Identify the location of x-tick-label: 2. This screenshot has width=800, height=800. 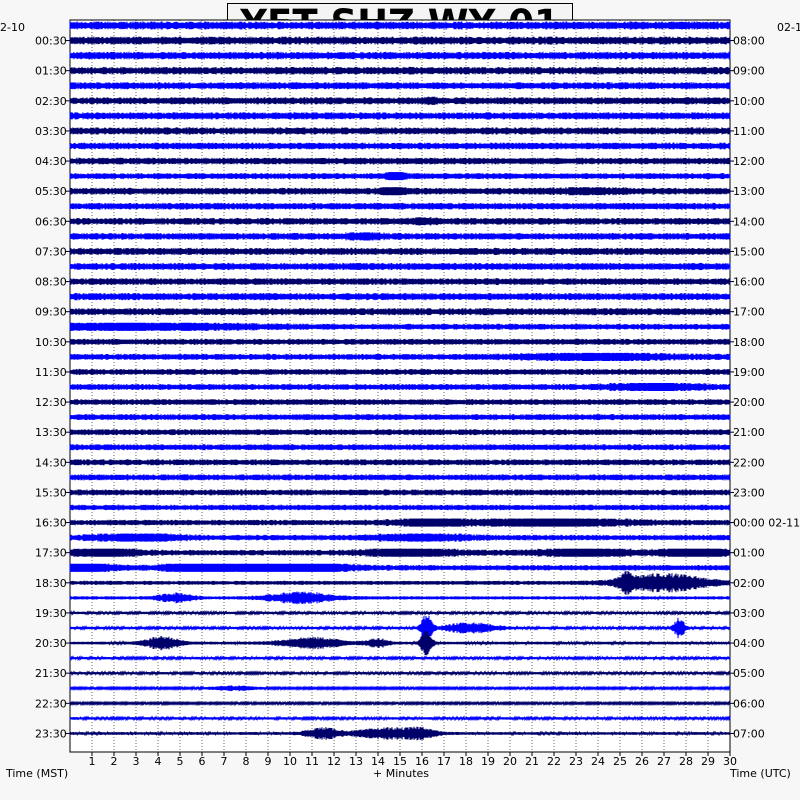
(114, 761).